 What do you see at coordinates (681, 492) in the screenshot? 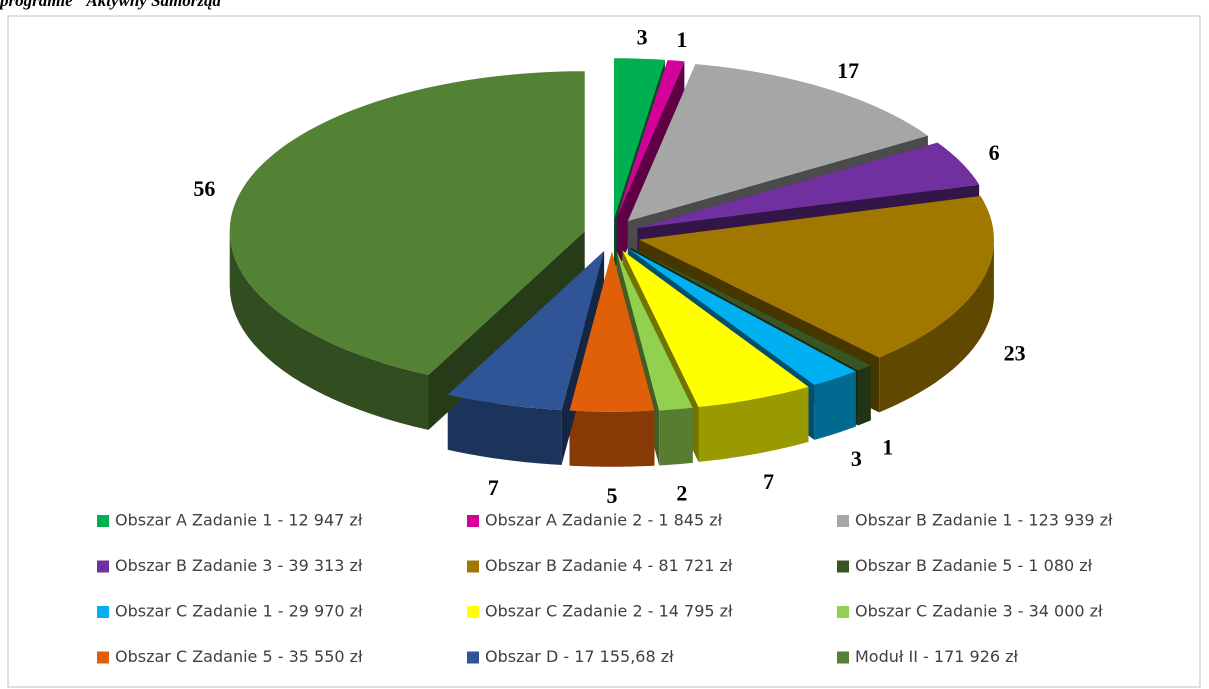
I see `data-label: 2` at bounding box center [681, 492].